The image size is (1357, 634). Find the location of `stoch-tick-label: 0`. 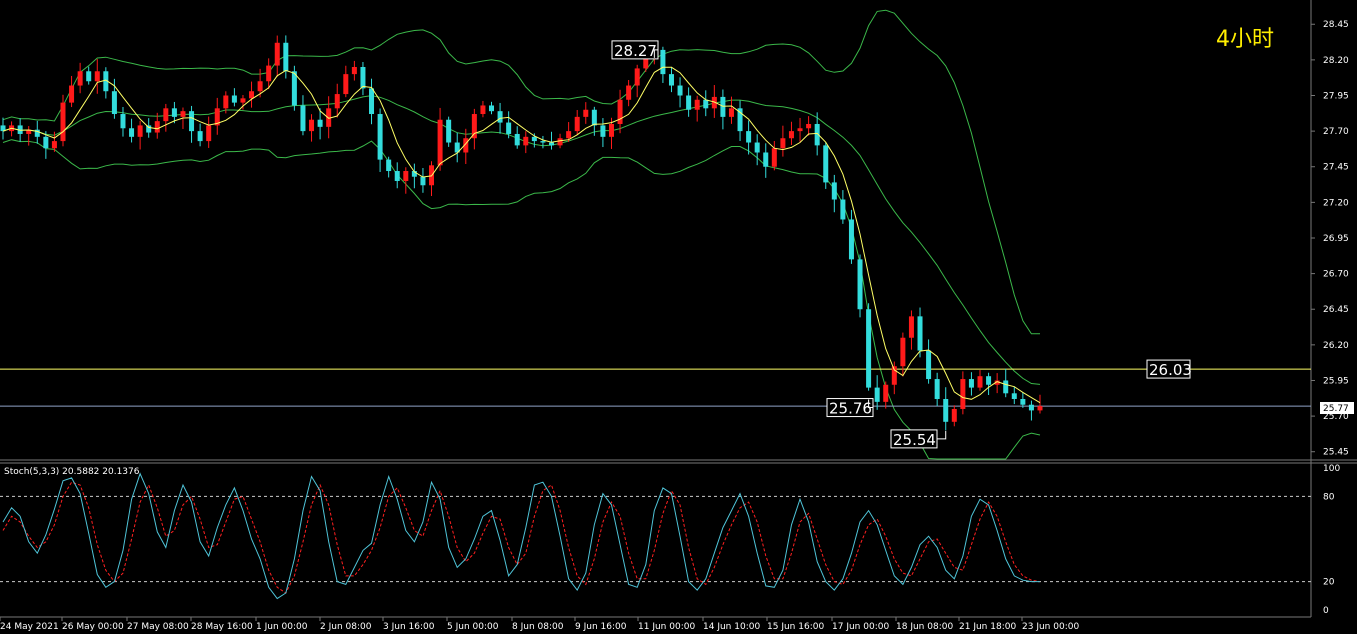

stoch-tick-label: 0 is located at coordinates (1326, 611).